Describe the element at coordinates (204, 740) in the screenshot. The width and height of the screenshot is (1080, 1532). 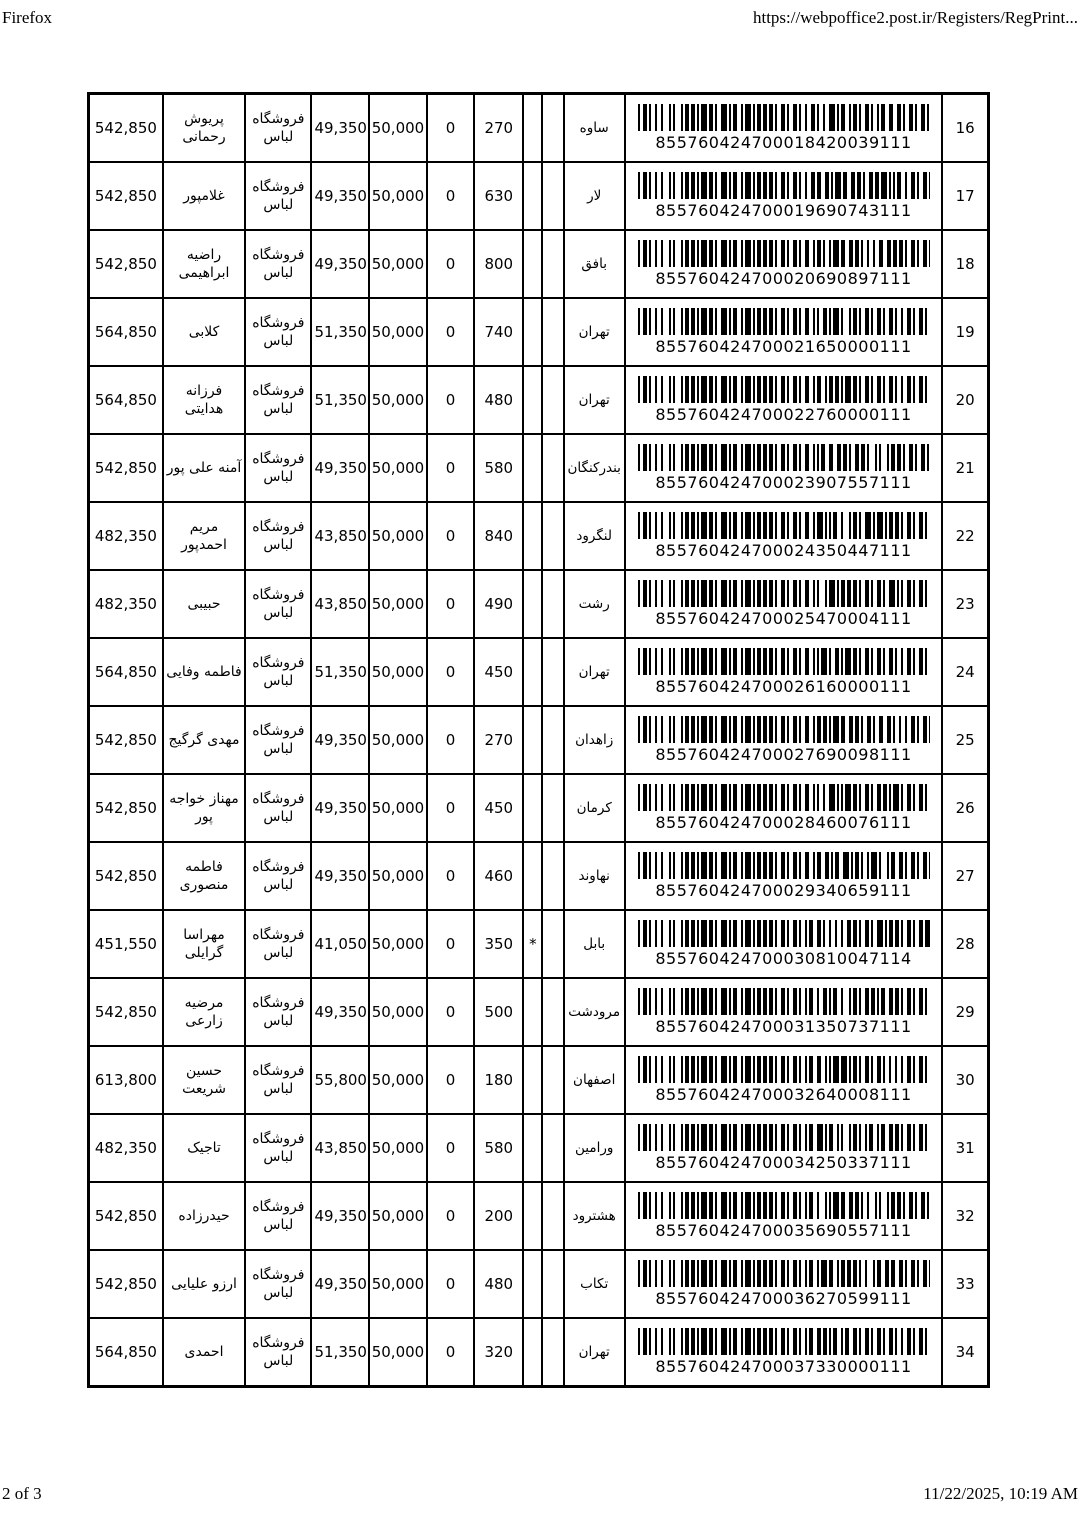
I see `cell-recipient-name: مهدی گرگیج` at that location.